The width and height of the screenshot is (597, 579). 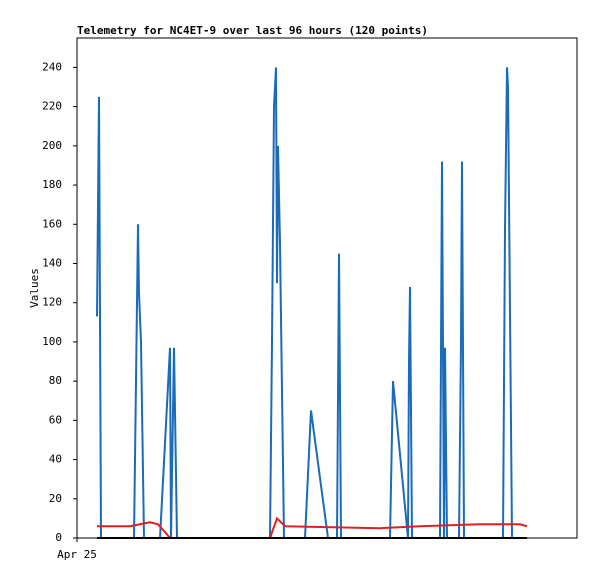 I want to click on y-tick-label: 140, so click(x=52, y=262).